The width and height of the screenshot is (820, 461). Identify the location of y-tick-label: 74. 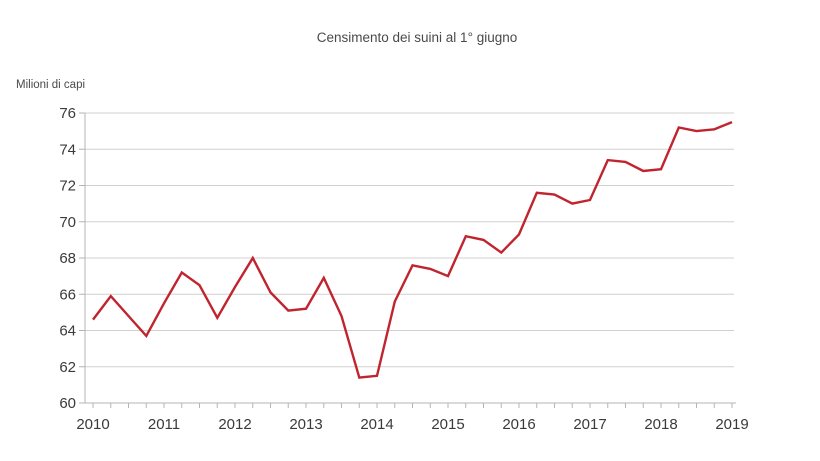
(67, 149).